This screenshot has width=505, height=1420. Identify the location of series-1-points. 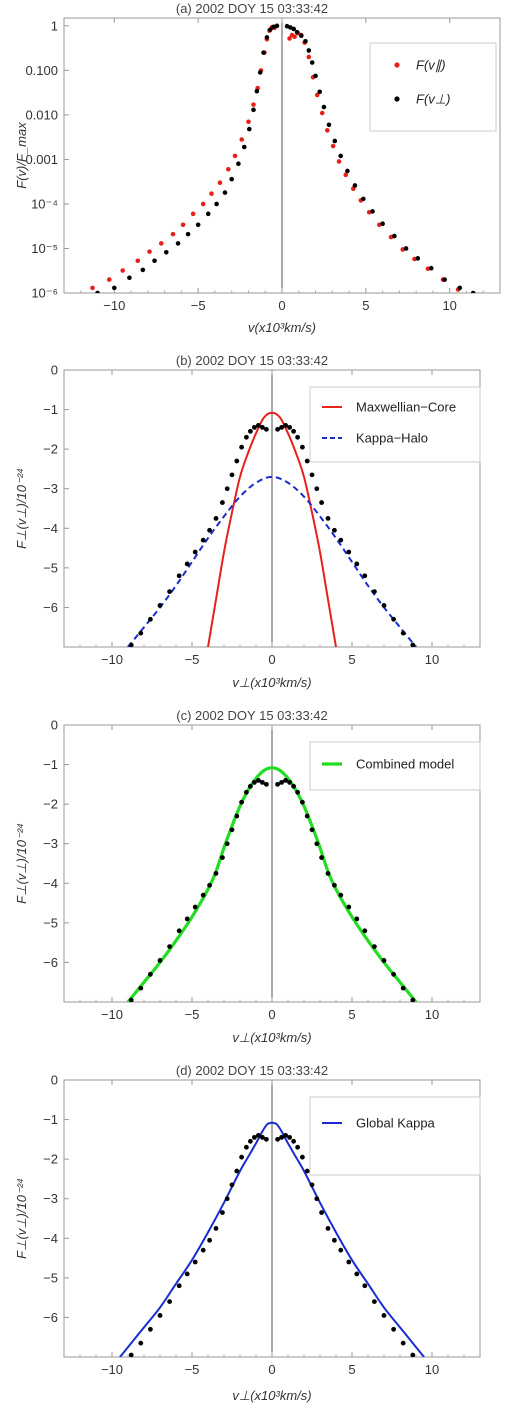
(272, 890).